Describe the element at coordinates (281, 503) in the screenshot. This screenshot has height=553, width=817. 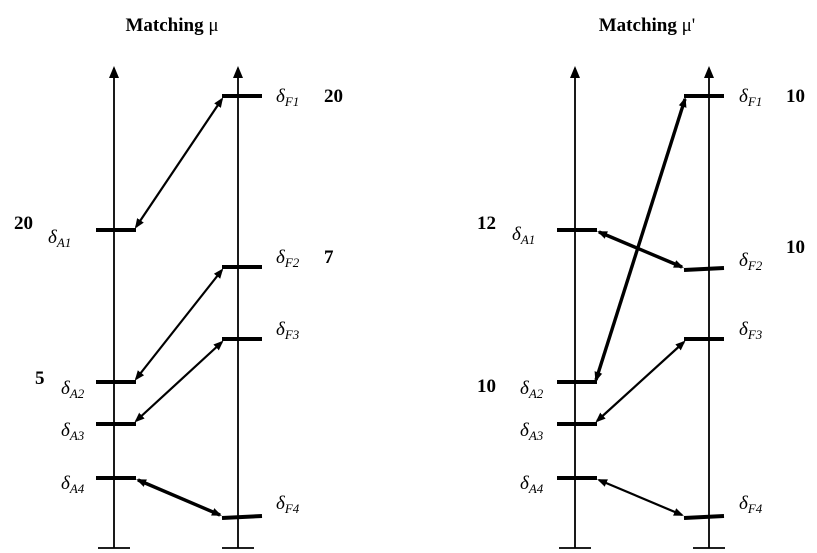
I see `panel-1-label-f4-symbol: δ` at that location.